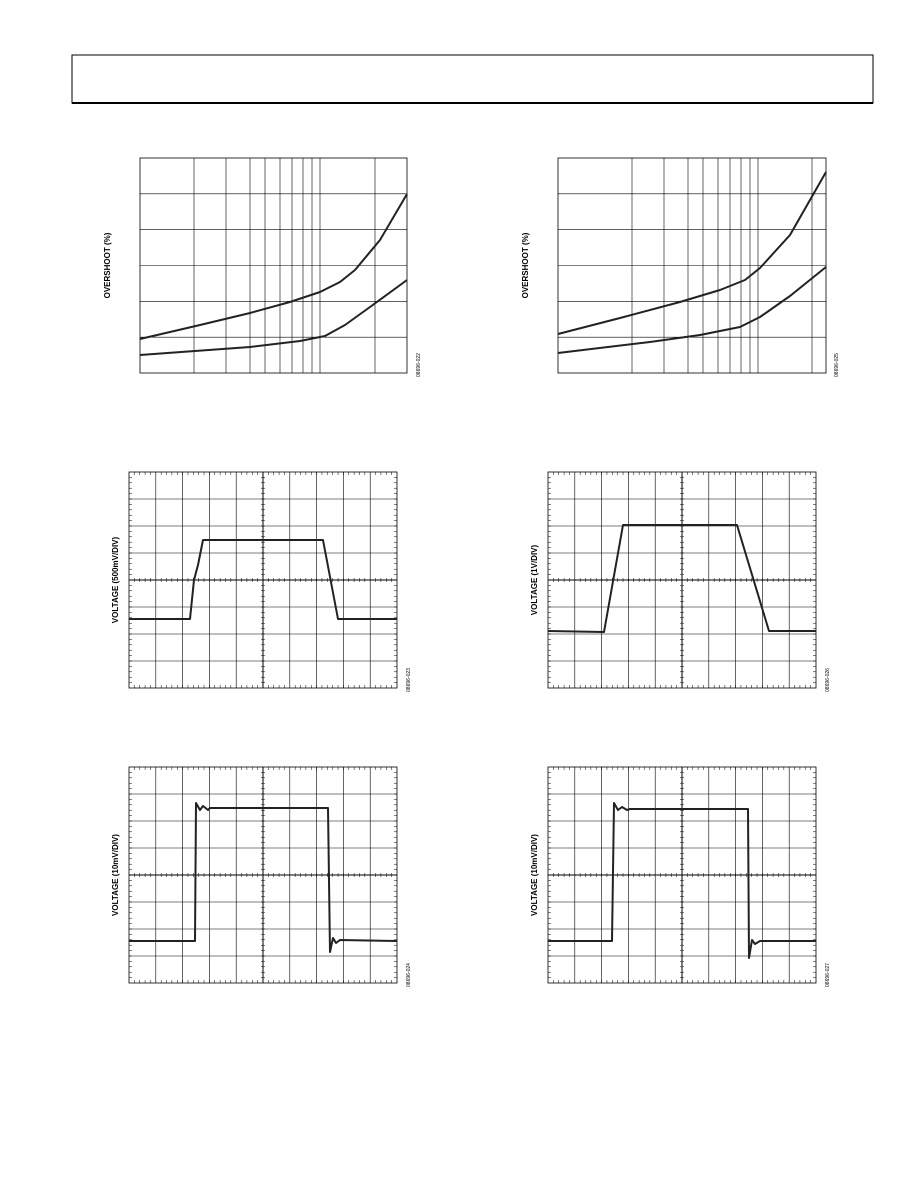 This screenshot has height=1188, width=918. What do you see at coordinates (419, 365) in the screenshot?
I see `figure-code: 08696-022` at bounding box center [419, 365].